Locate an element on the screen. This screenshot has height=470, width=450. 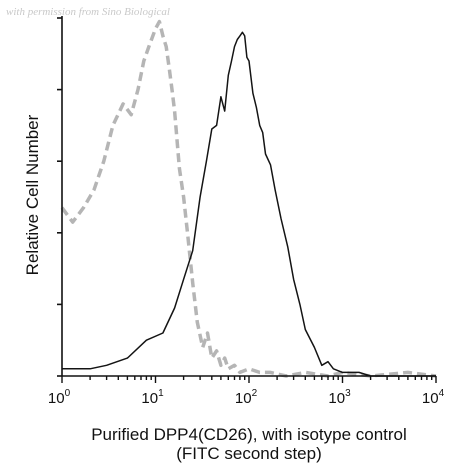
x-tick-label: 10⁴ is located at coordinates (433, 397).